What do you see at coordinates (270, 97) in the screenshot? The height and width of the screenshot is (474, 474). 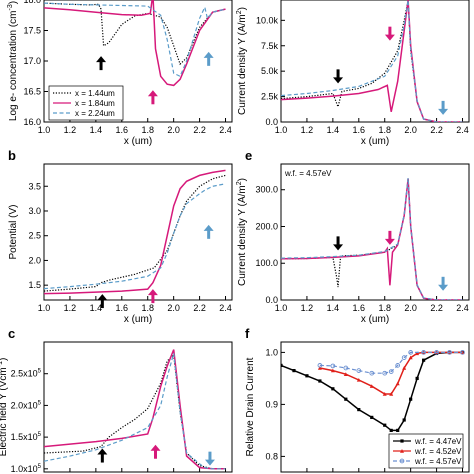 I see `y-tick-label: 2.5k` at bounding box center [270, 97].